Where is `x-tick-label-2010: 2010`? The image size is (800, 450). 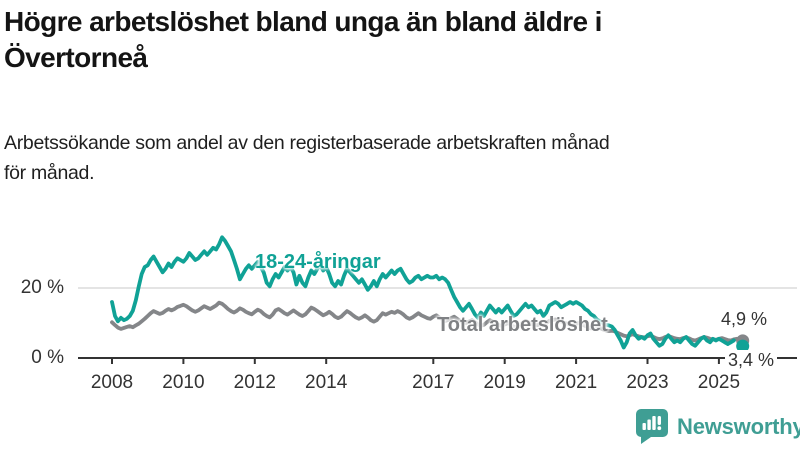
x-tick-label-2010: 2010 is located at coordinates (183, 382).